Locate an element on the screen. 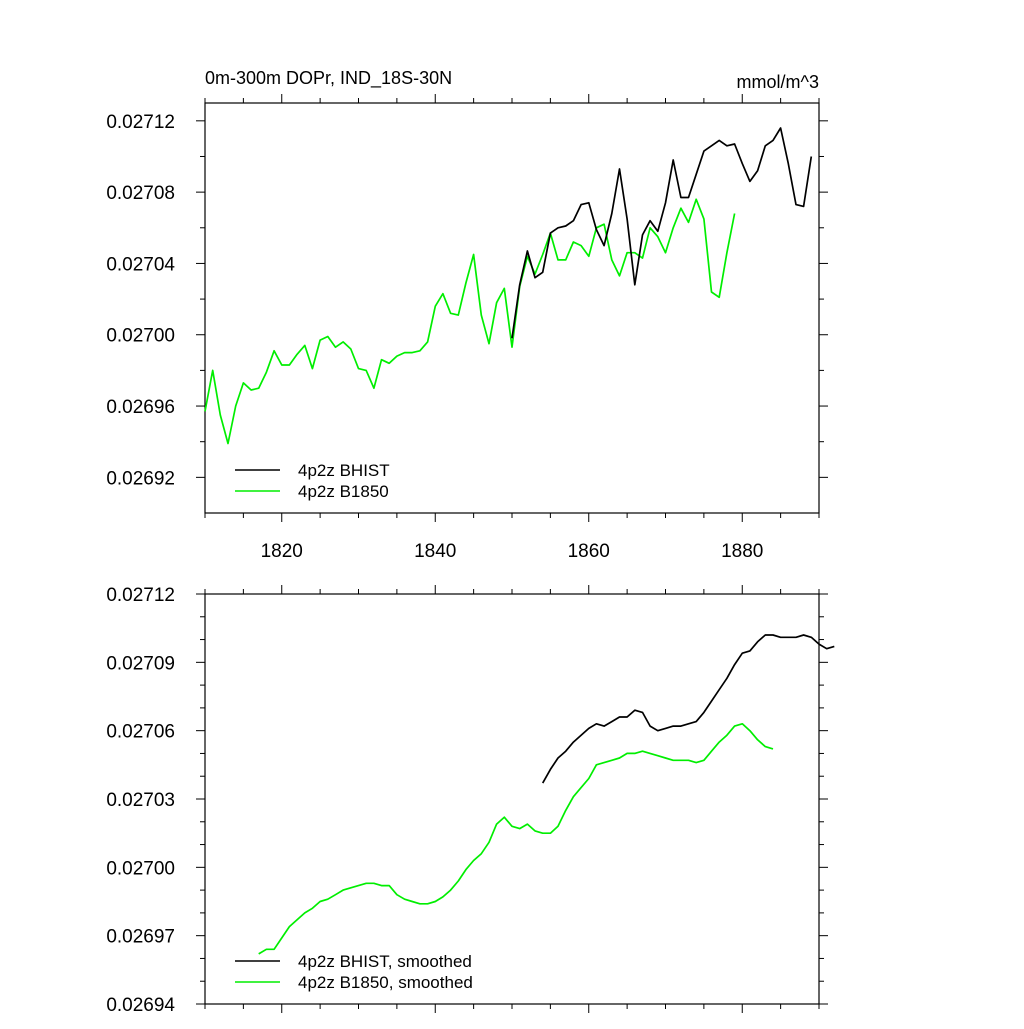  top-chart-title: 0m-300m DOPr, IND_18S-30N is located at coordinates (328, 78).